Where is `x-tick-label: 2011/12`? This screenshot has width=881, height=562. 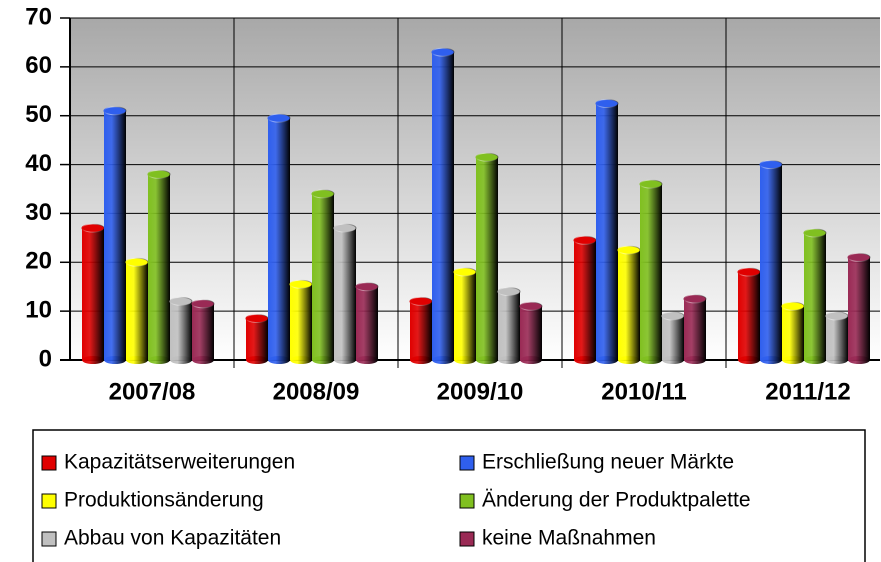 x-tick-label: 2011/12 is located at coordinates (807, 391).